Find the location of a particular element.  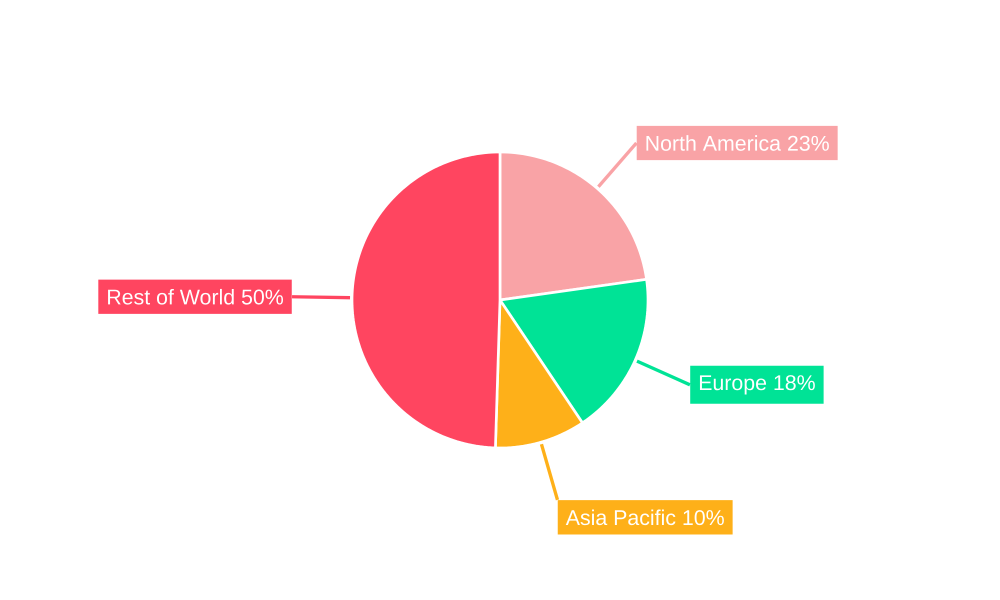

data-label: 18% is located at coordinates (794, 382).